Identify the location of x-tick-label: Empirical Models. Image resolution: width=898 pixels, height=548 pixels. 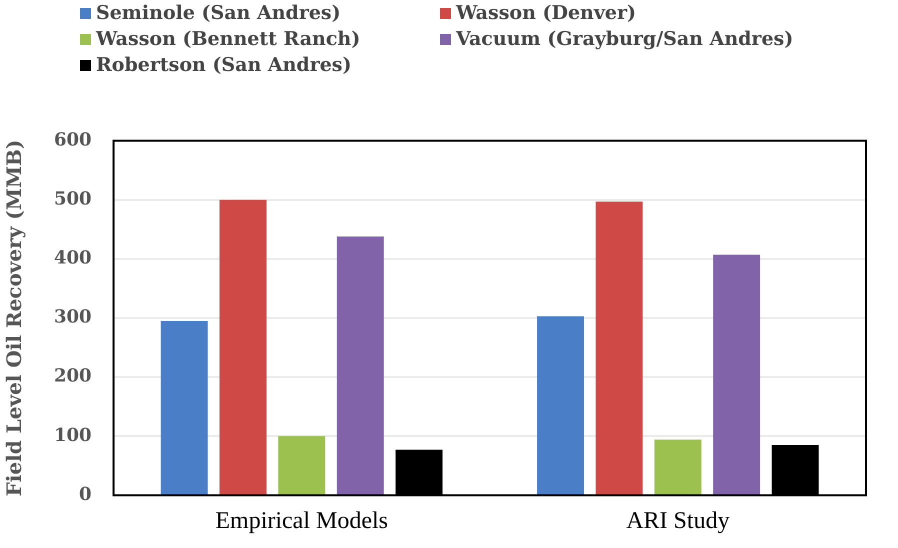
(301, 521).